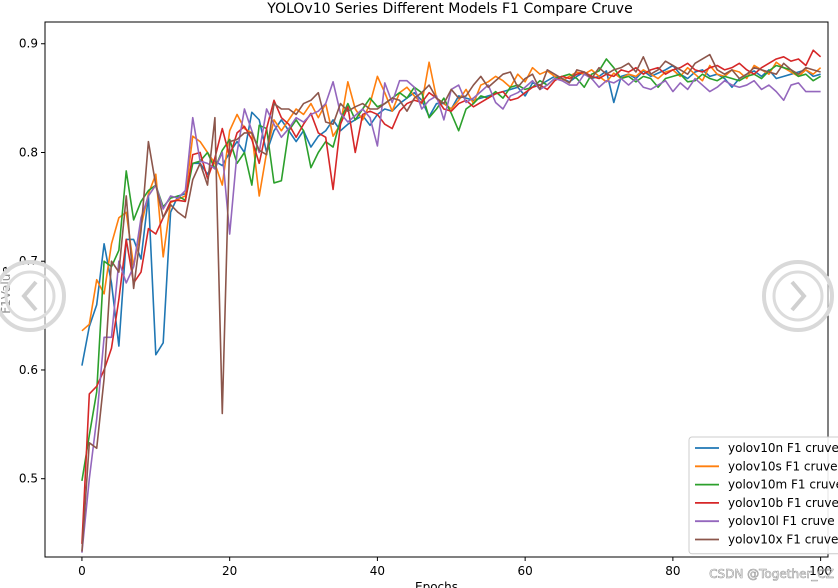 This screenshot has width=838, height=588. Describe the element at coordinates (82, 571) in the screenshot. I see `x-tick-label: 0` at that location.